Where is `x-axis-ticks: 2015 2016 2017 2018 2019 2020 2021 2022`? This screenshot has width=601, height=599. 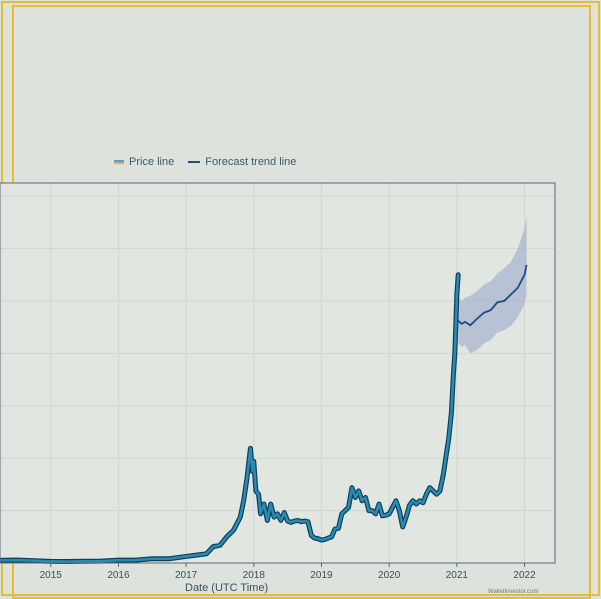 x-axis-ticks: 2015 2016 2017 2018 2019 2020 2021 2022 is located at coordinates (288, 572).